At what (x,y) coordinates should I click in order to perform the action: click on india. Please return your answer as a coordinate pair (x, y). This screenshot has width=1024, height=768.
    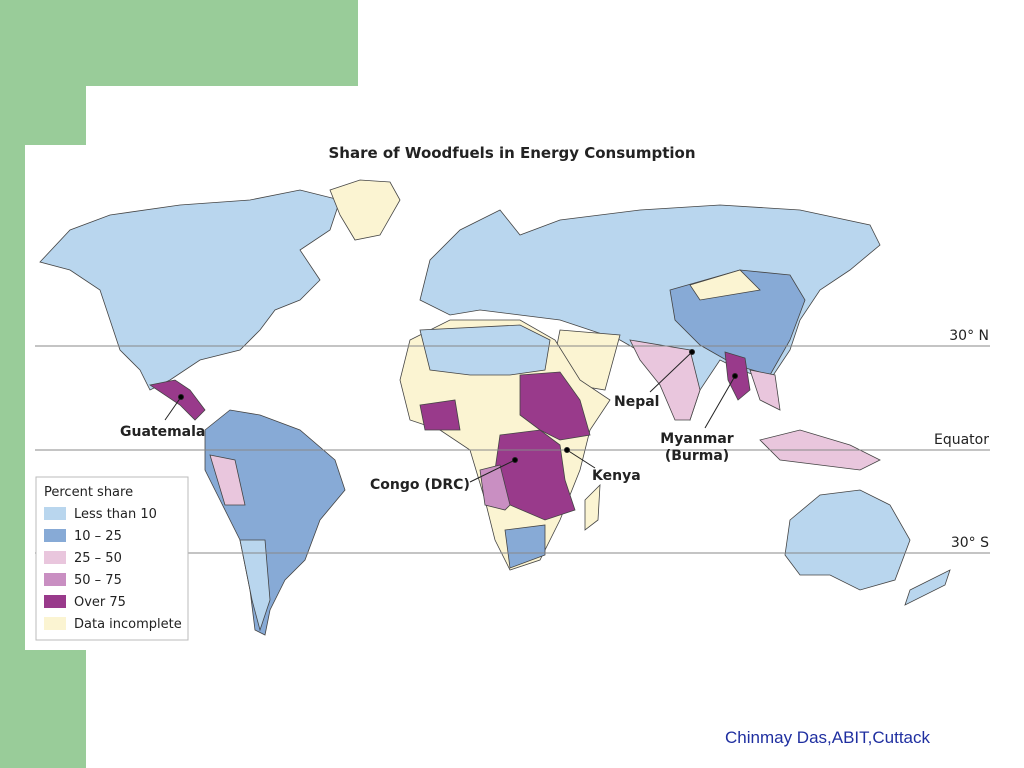
    Looking at the image, I should click on (665, 380).